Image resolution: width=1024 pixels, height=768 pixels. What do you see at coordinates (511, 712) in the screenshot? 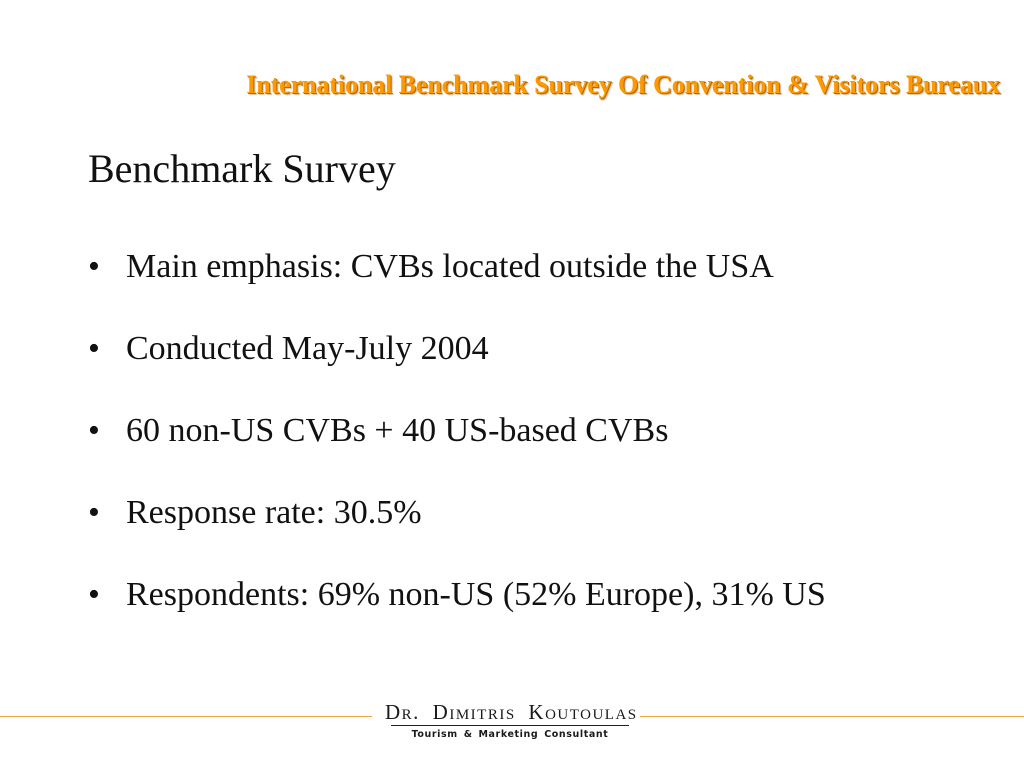
I see `logo-name: Dr. Dimitris Koutoulas` at bounding box center [511, 712].